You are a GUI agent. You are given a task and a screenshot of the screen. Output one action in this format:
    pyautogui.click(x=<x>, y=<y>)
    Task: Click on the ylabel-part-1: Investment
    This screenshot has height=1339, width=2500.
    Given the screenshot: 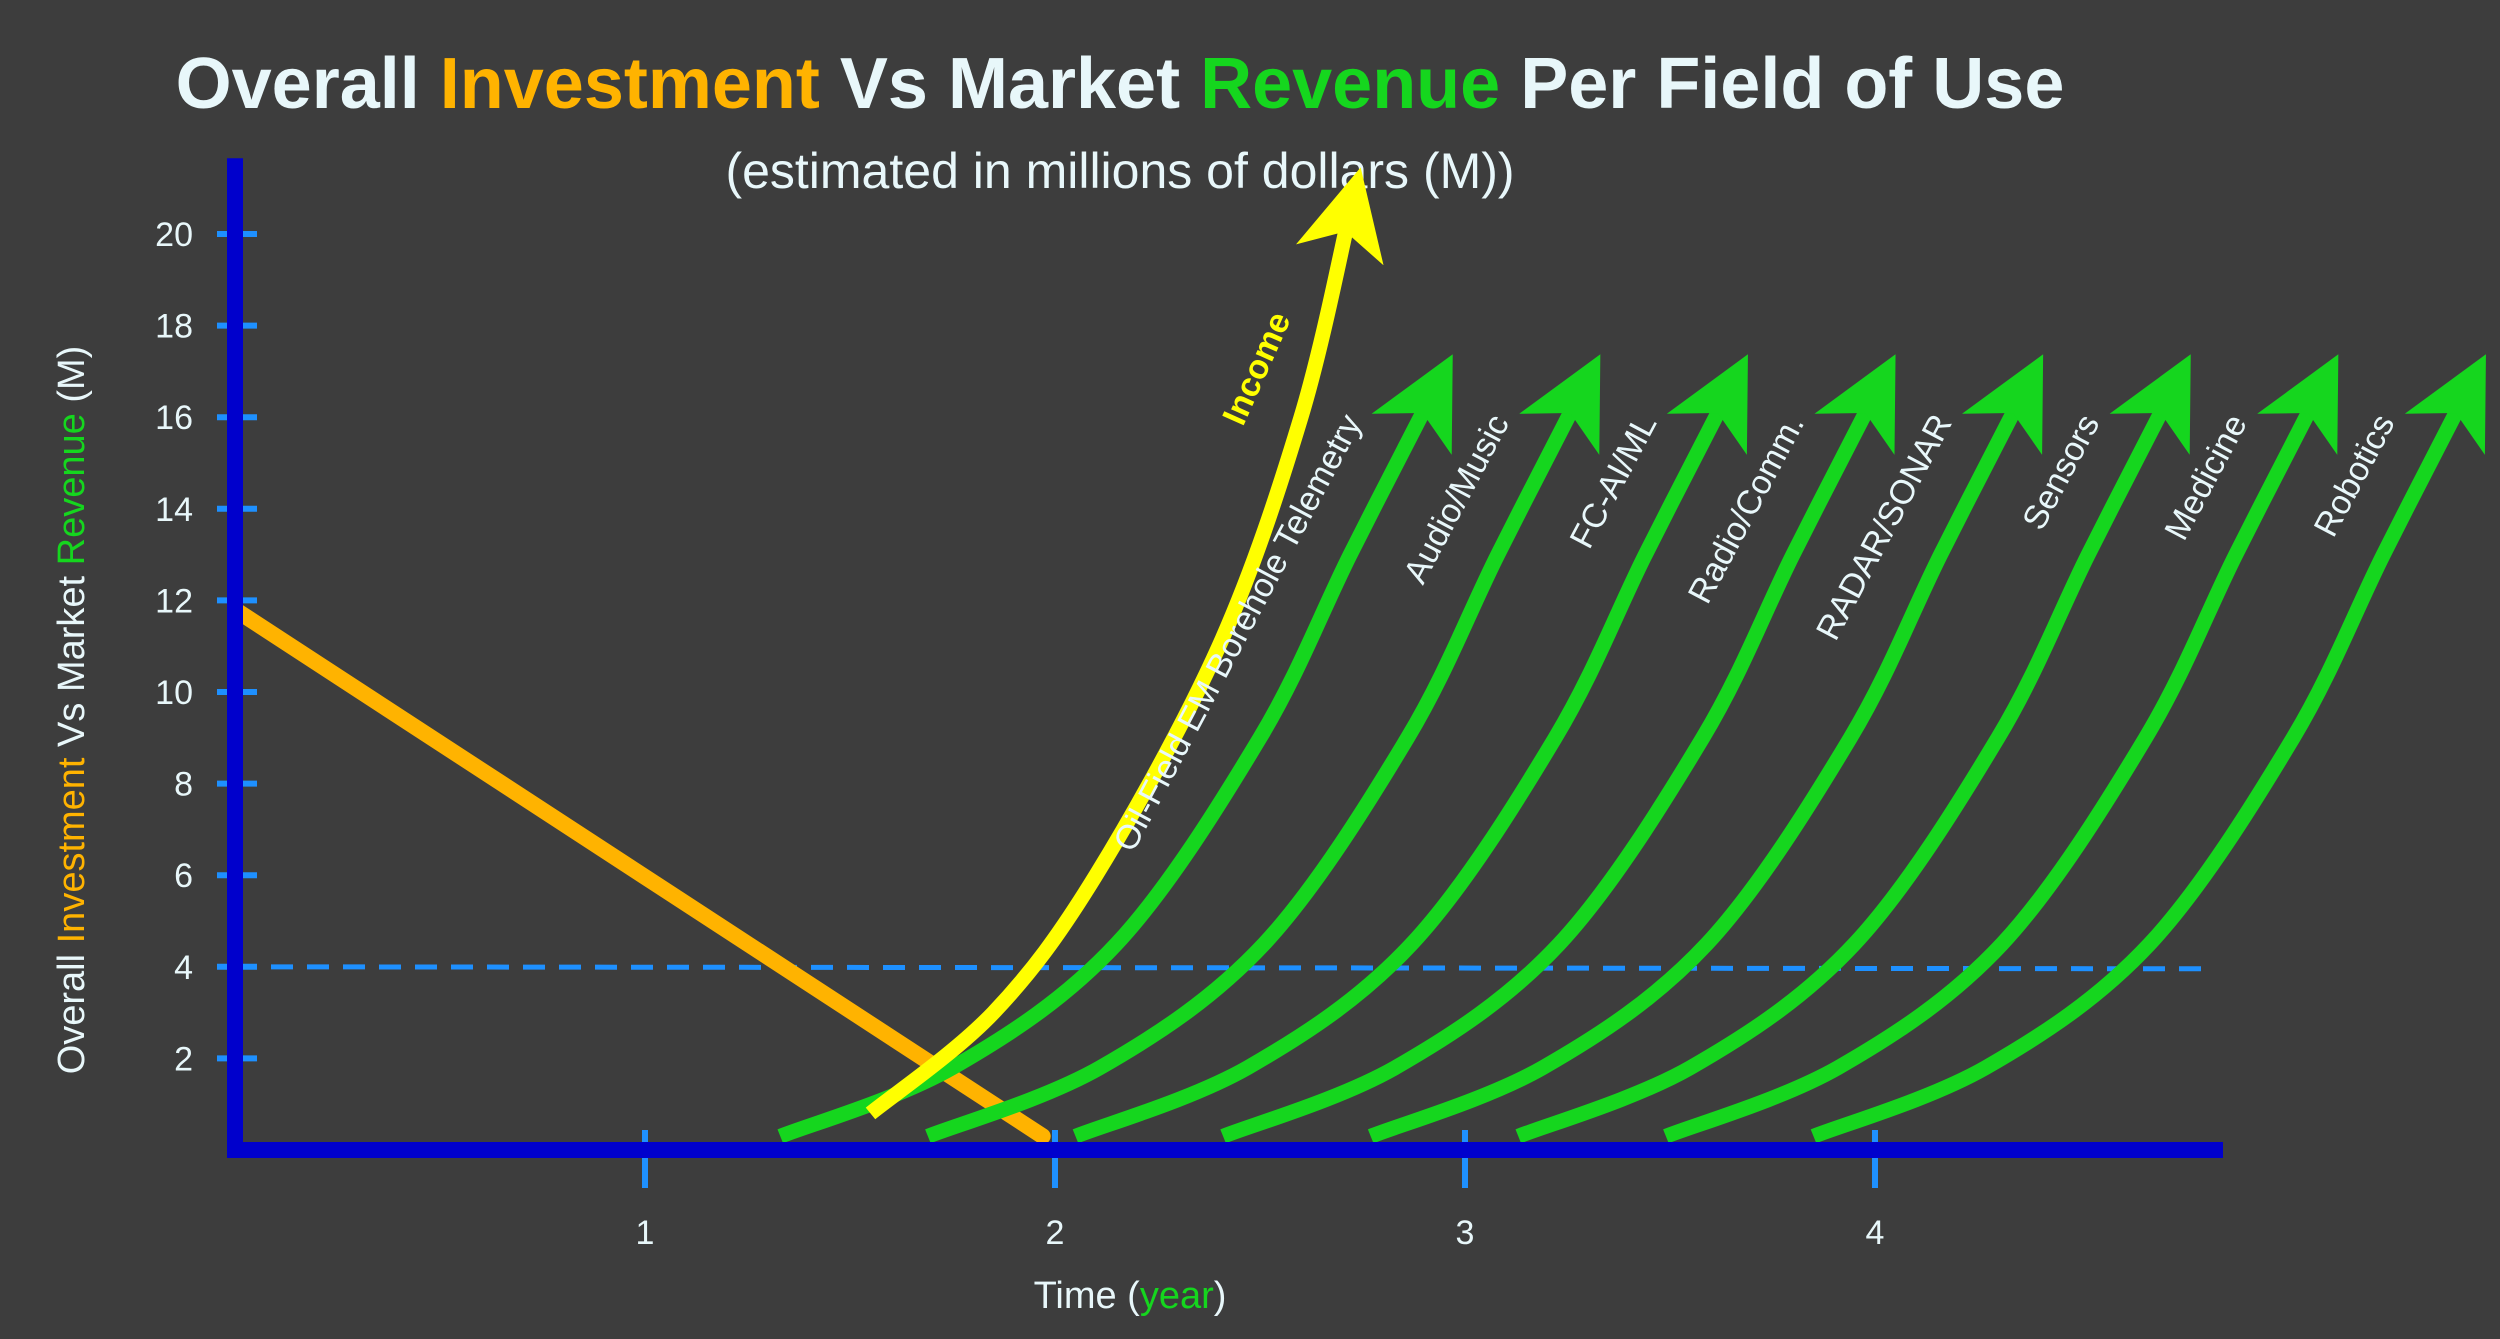 What is the action you would take?
    pyautogui.click(x=72, y=850)
    